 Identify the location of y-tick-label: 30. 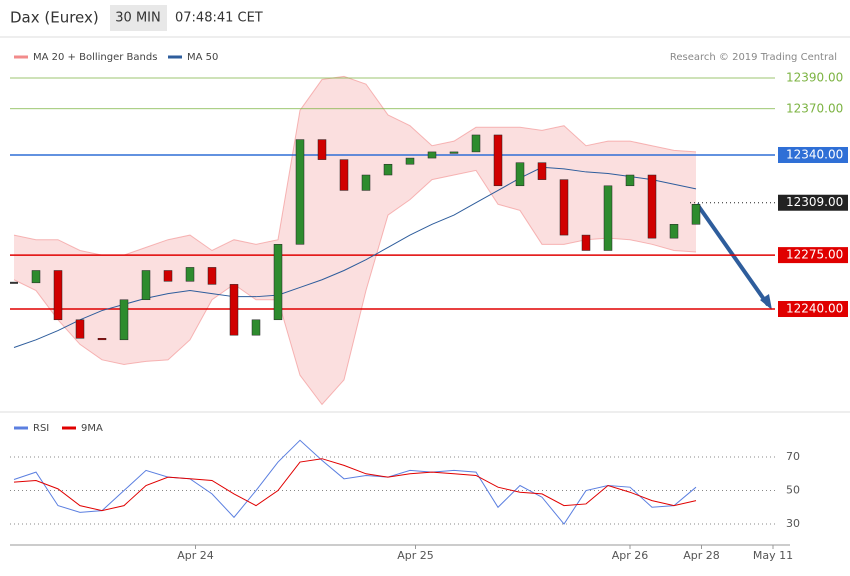
(793, 523).